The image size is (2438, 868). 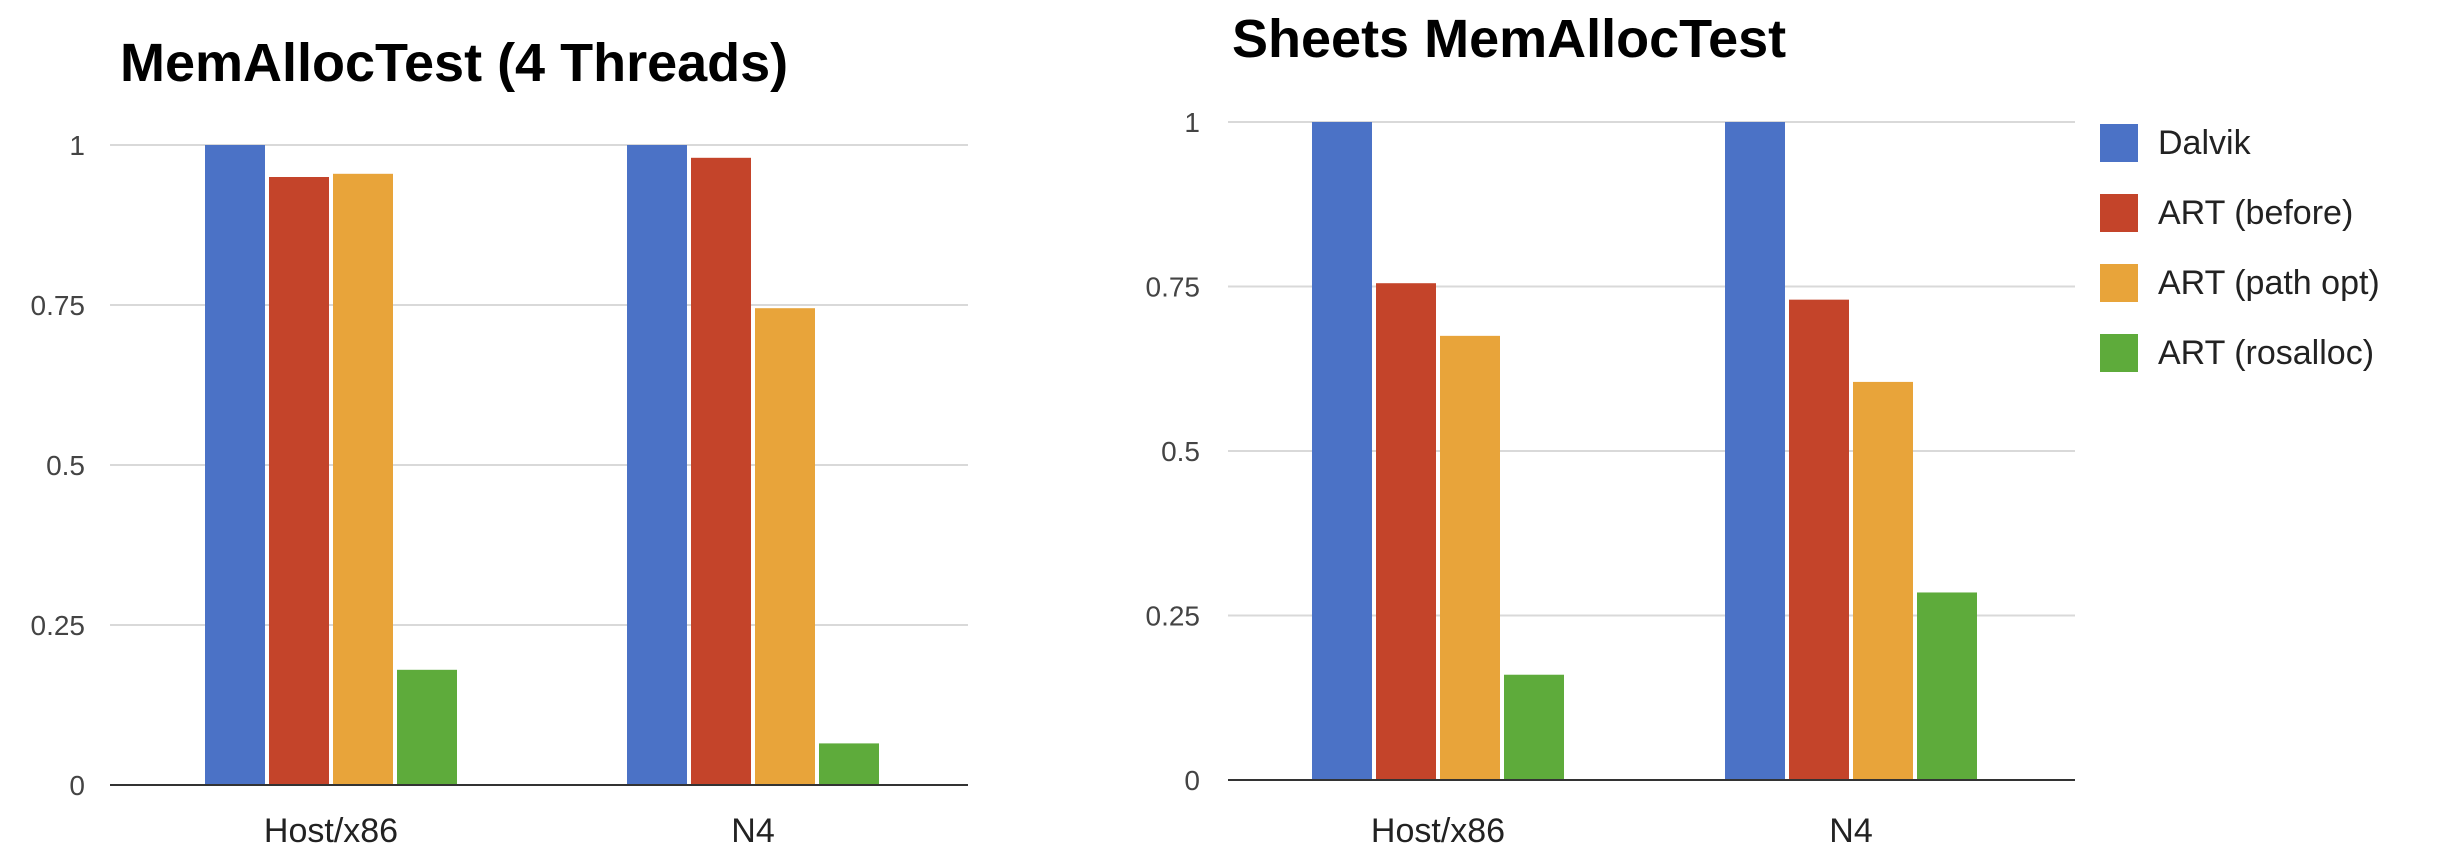 What do you see at coordinates (1509, 39) in the screenshot?
I see `chart-title-sheets-memalloctest: Sheets MemAllocTest` at bounding box center [1509, 39].